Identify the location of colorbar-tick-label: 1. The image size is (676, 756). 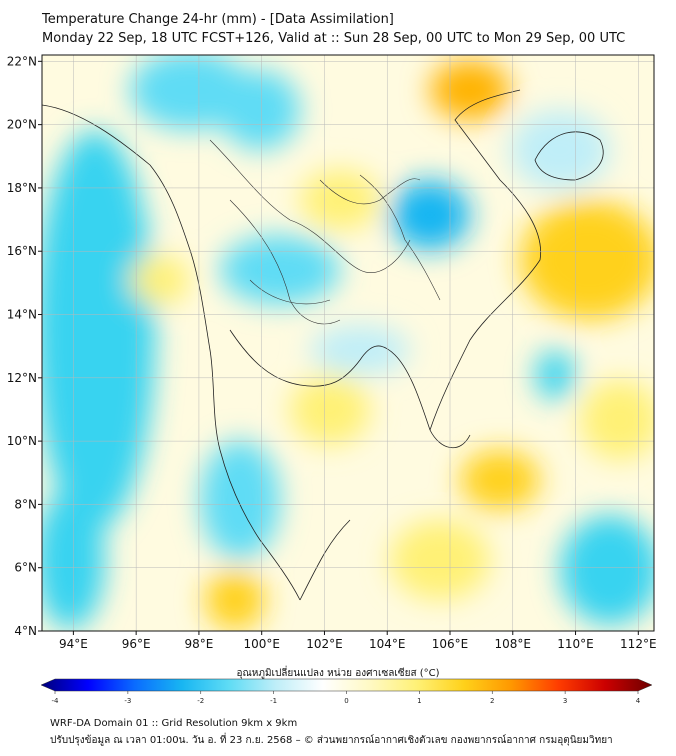
(419, 701).